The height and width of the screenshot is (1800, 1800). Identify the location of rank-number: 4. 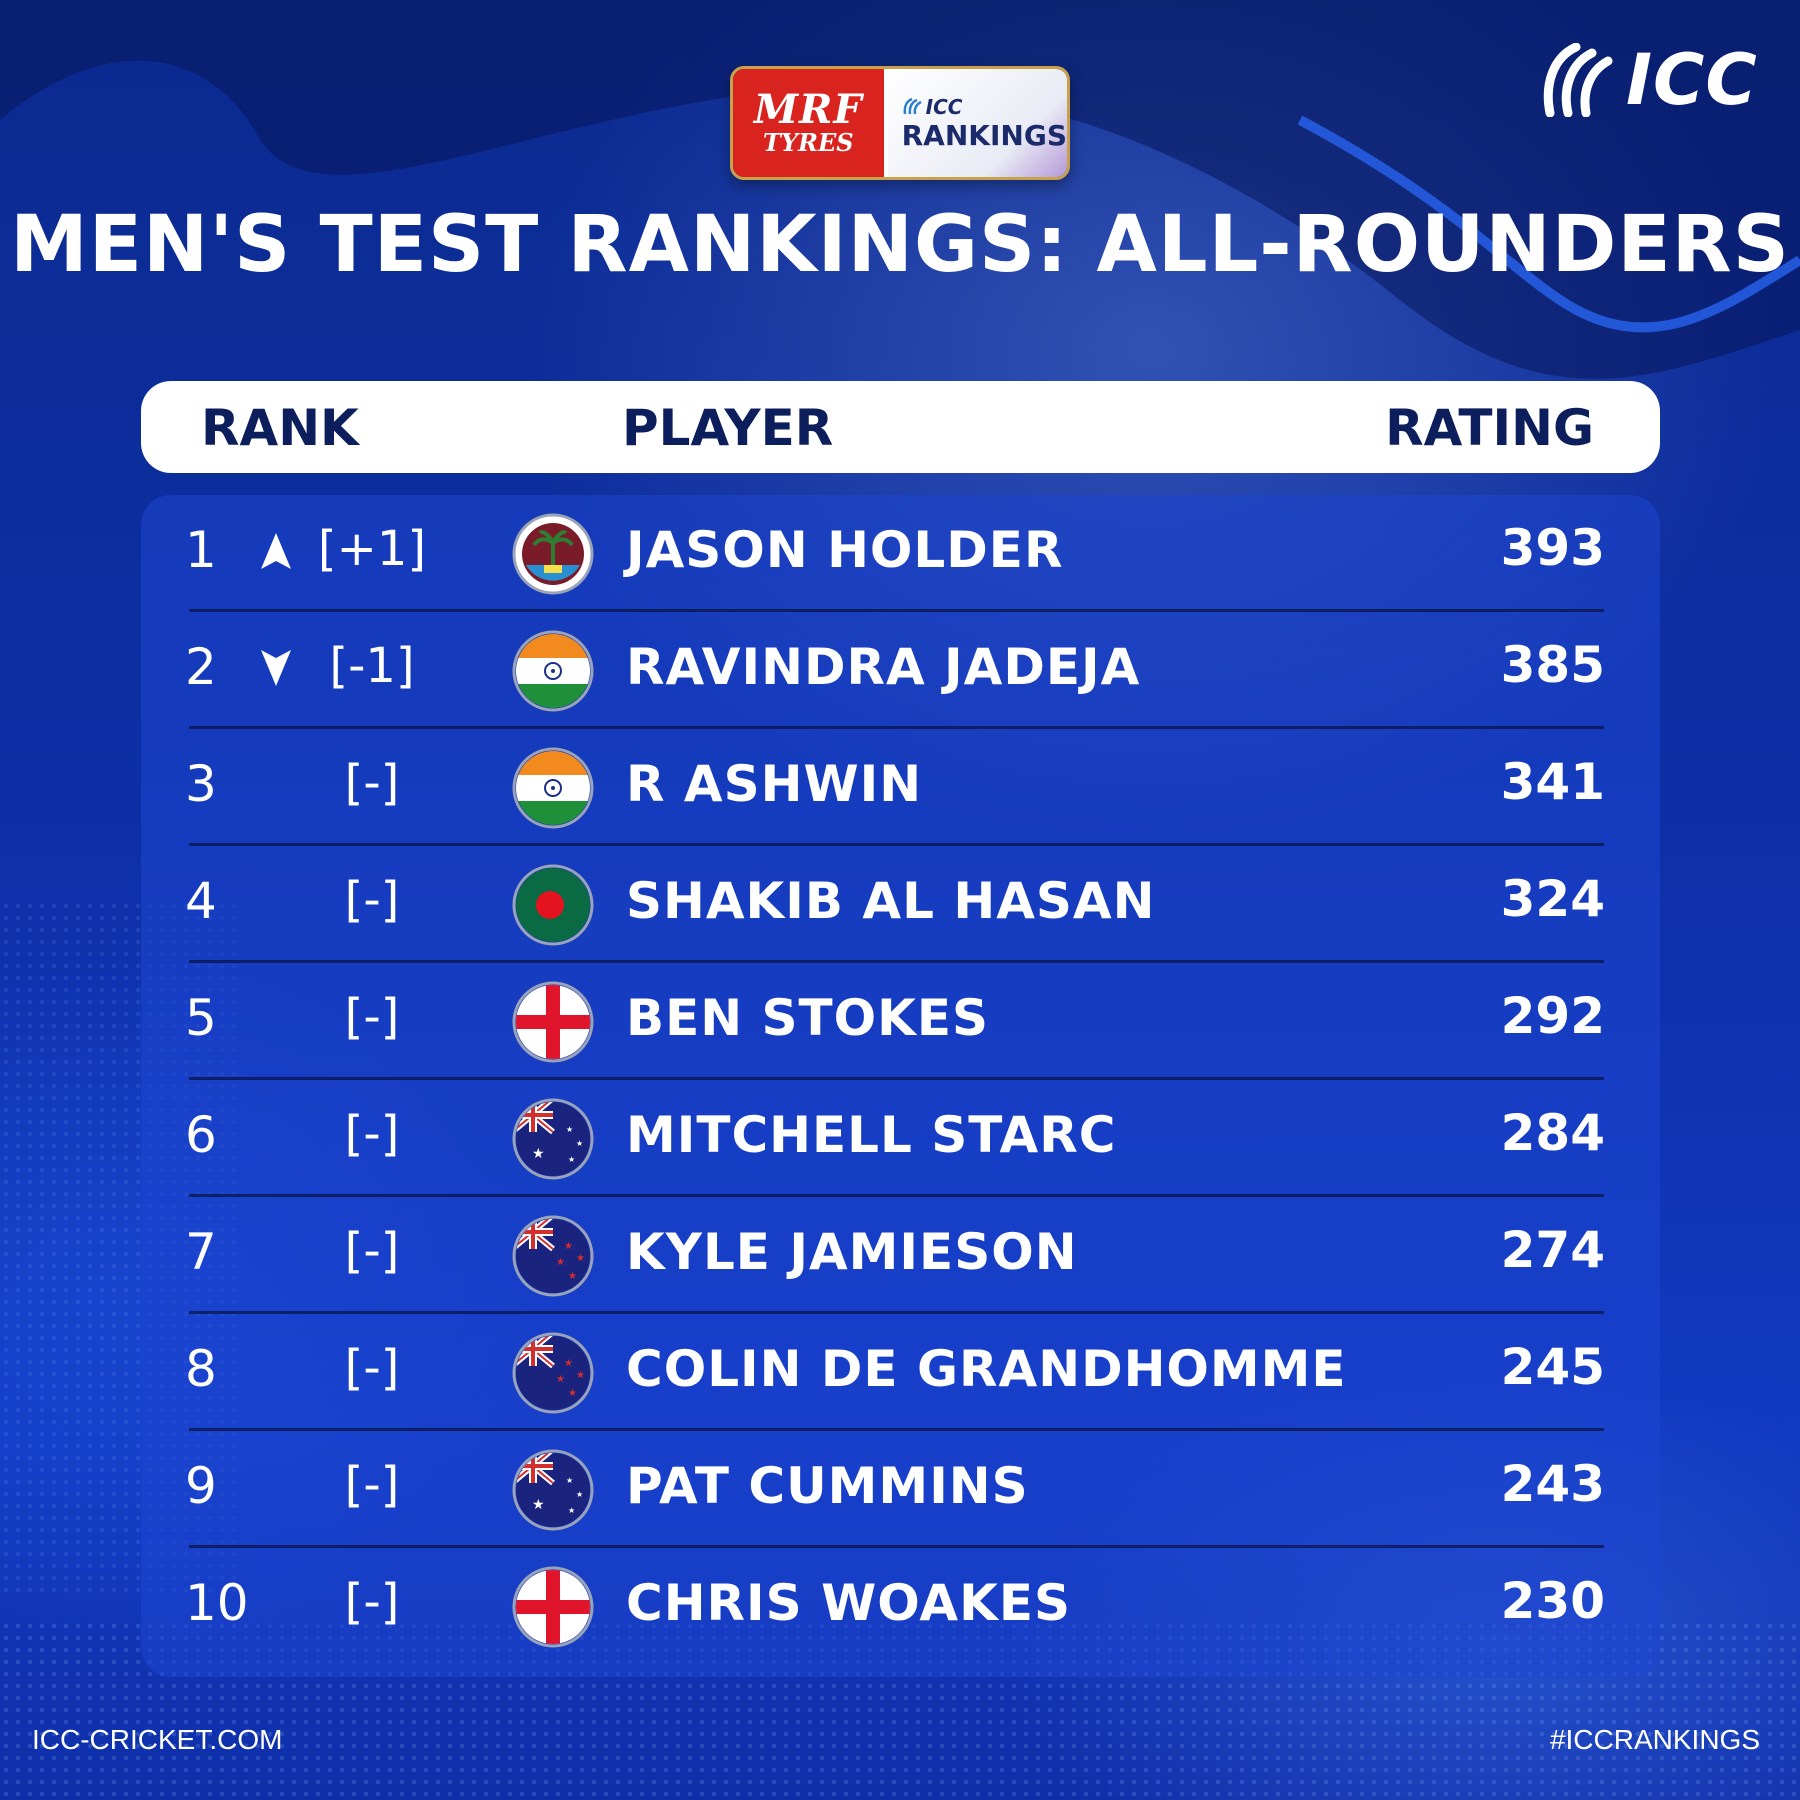
(201, 901).